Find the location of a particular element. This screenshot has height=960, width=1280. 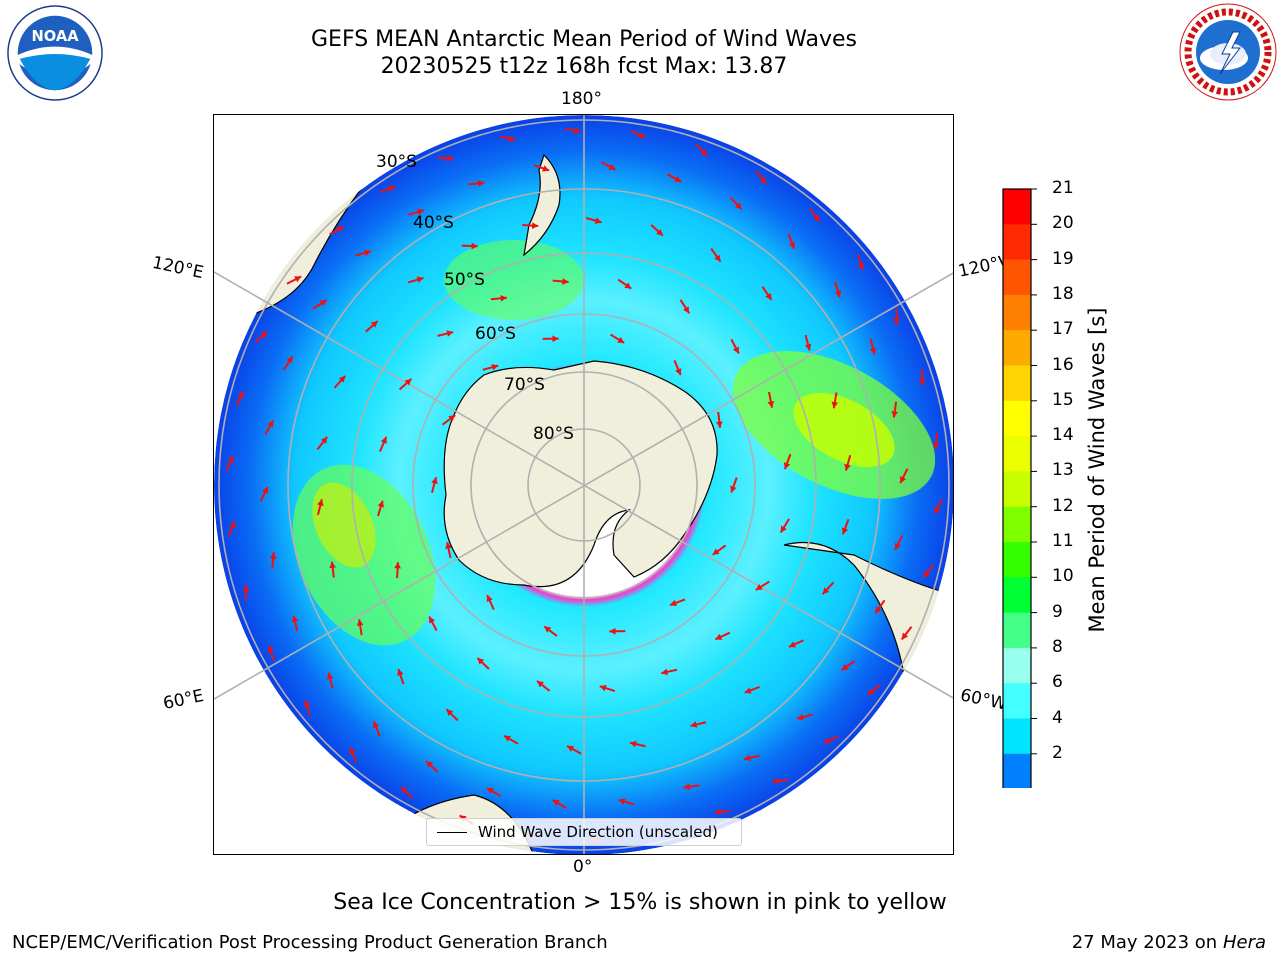

lat-label-80s: 80°S is located at coordinates (553, 434).